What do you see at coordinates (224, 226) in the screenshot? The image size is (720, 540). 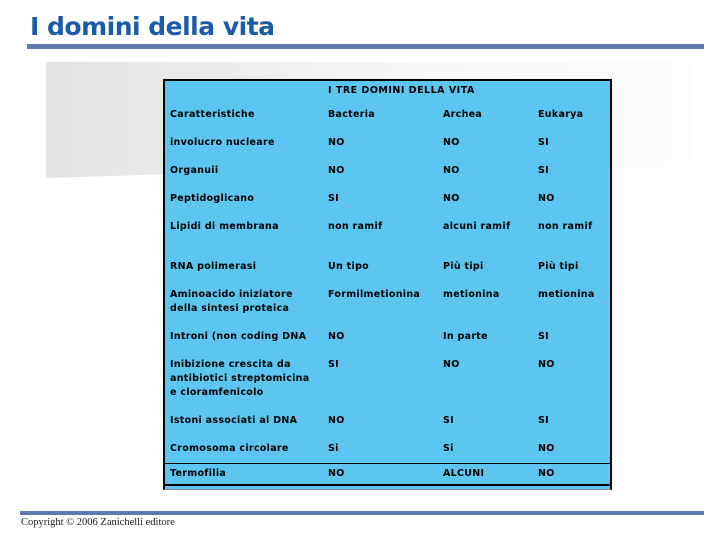 I see `row-label: Lipidi di membrana` at bounding box center [224, 226].